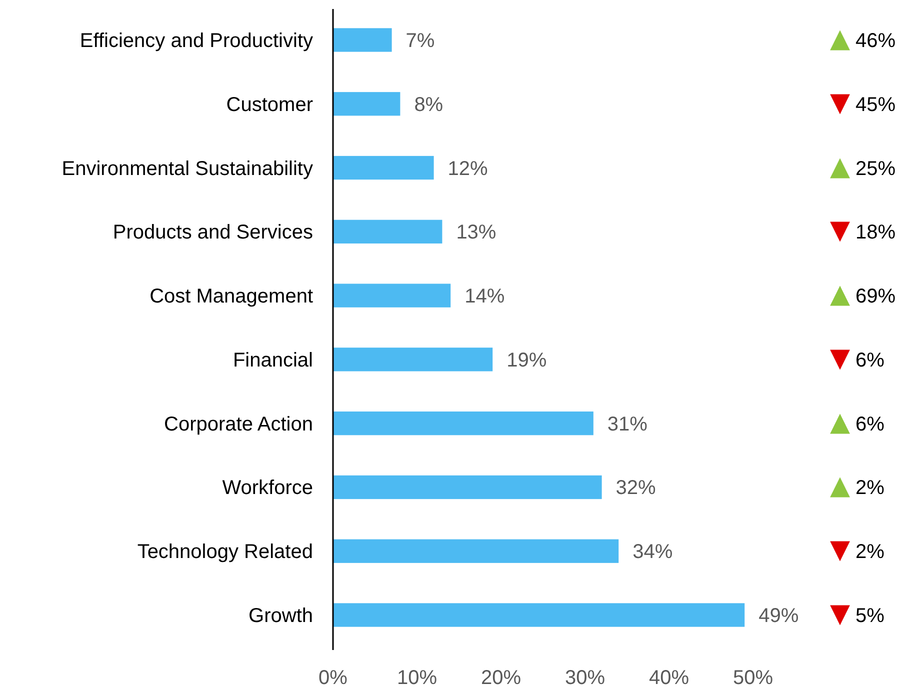  Describe the element at coordinates (857, 486) in the screenshot. I see `text: ▲ 2%` at that location.